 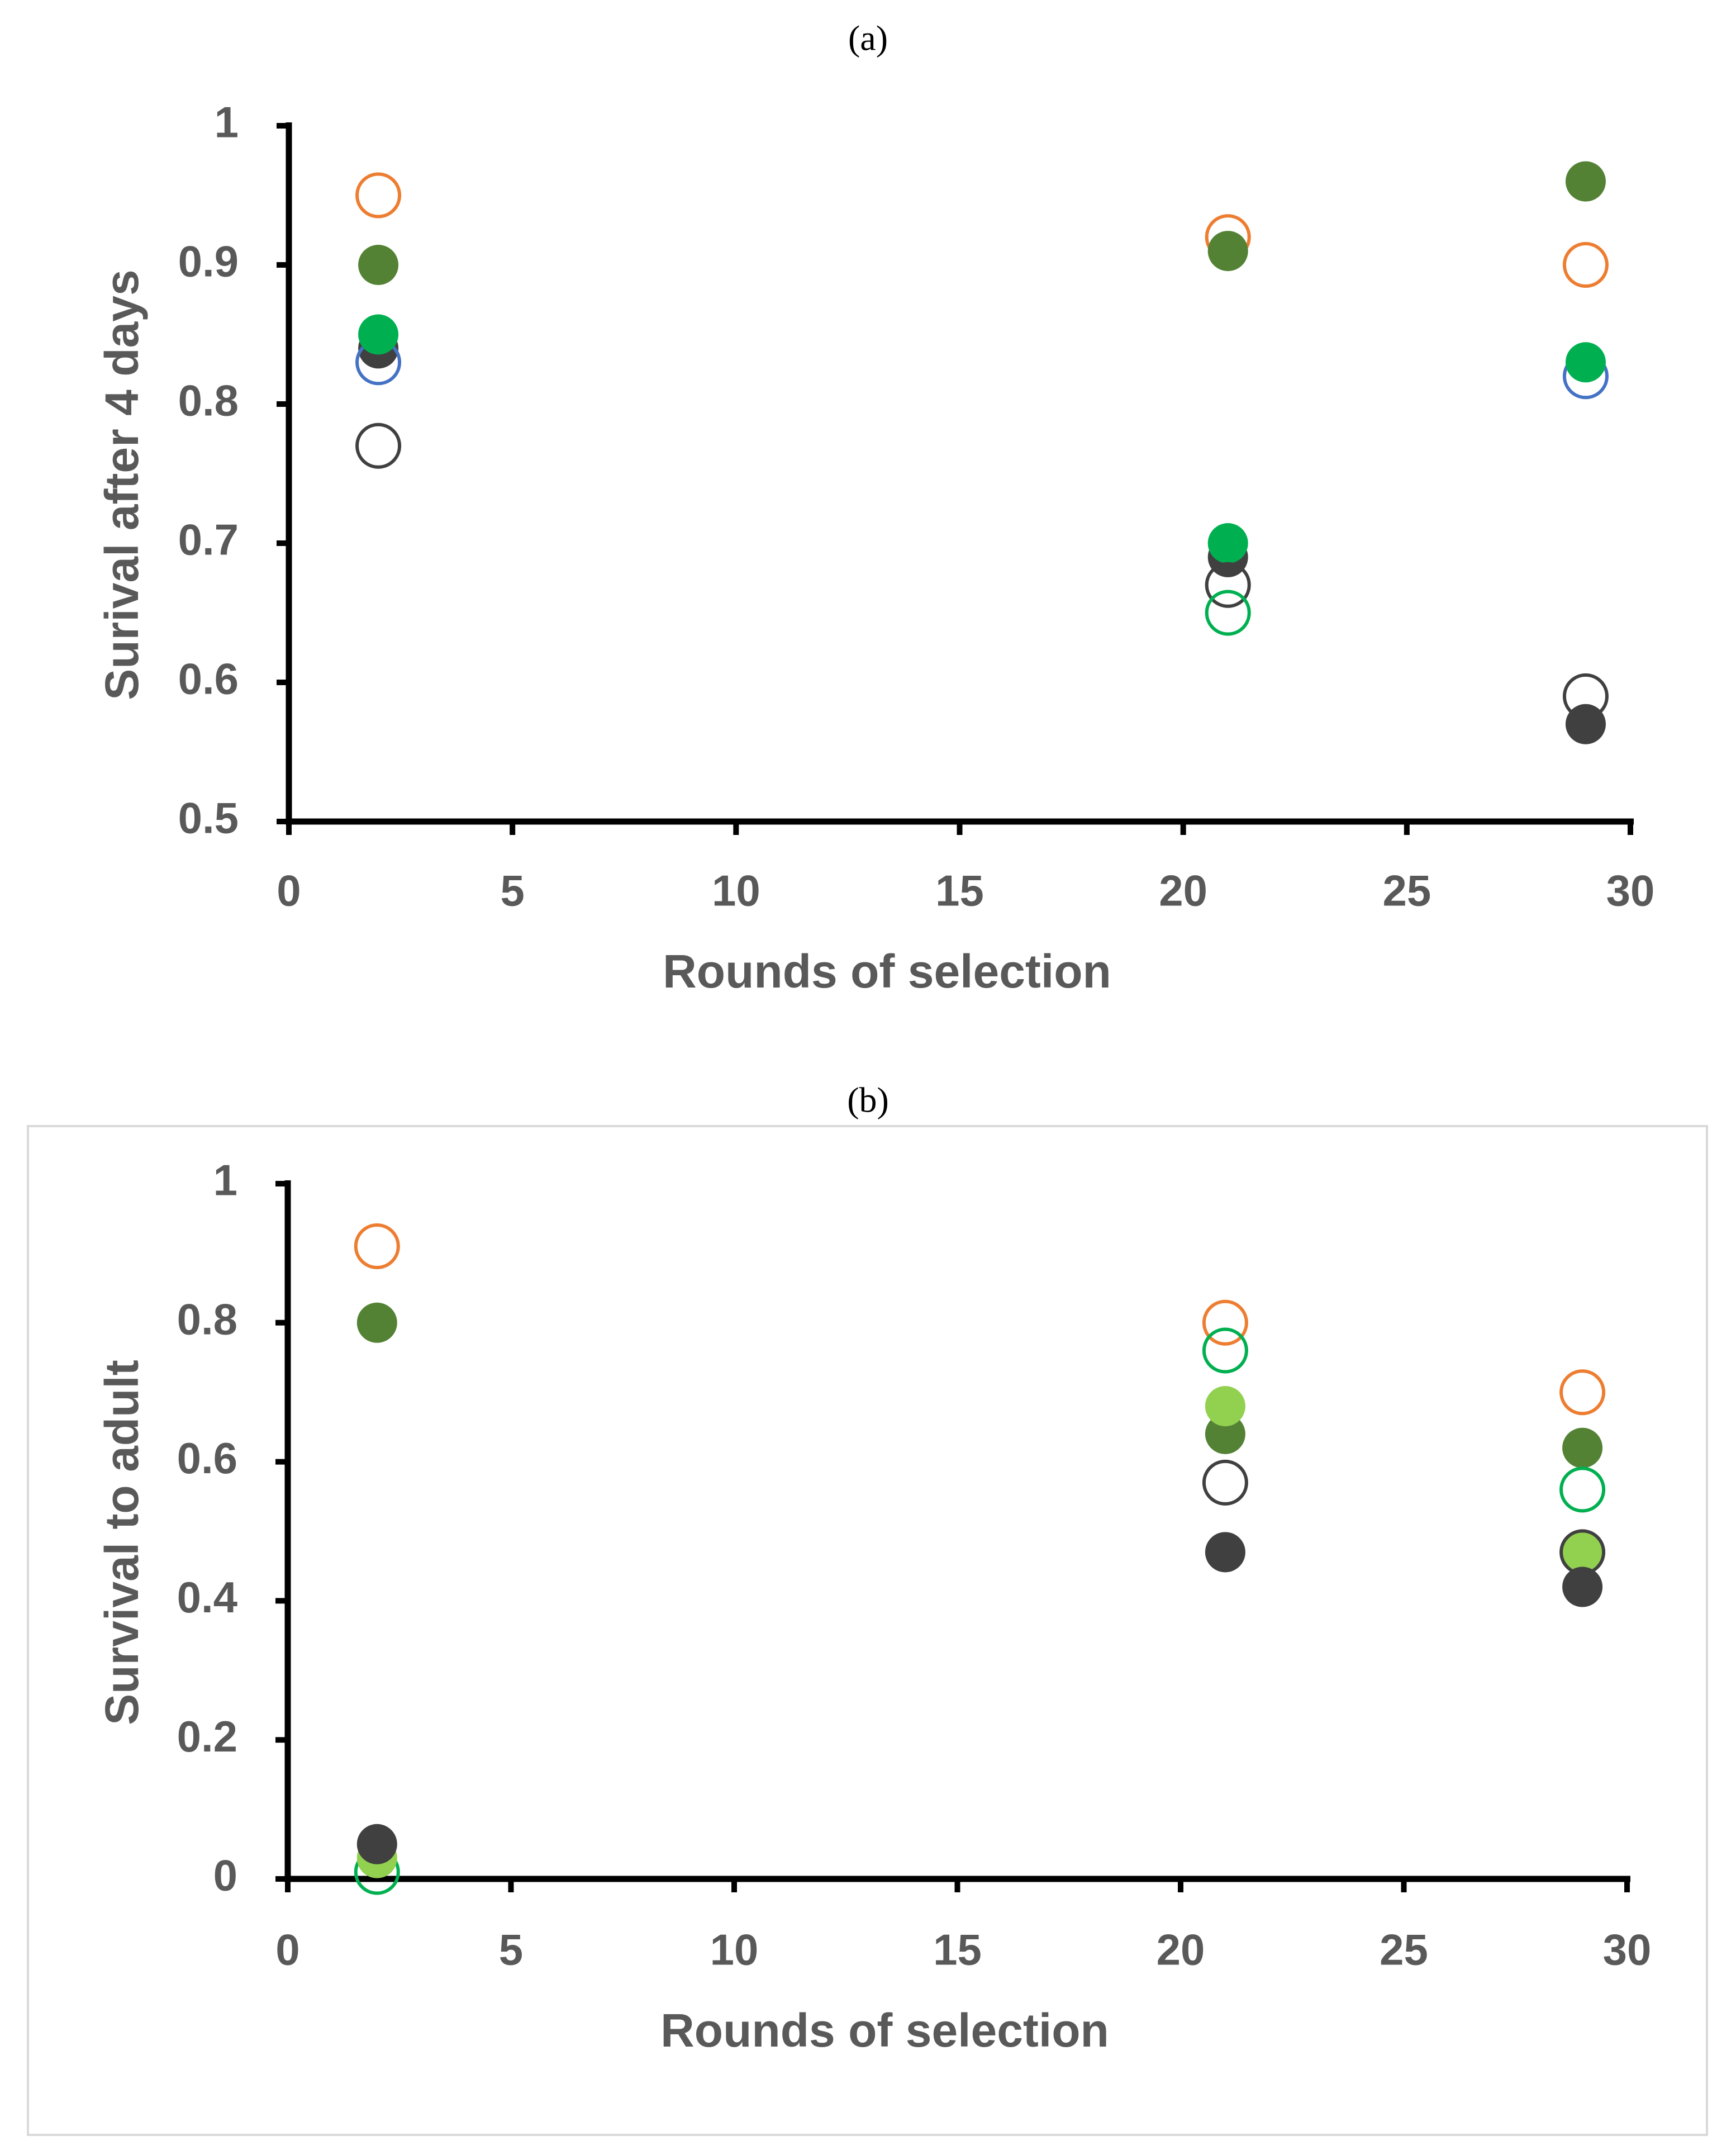 What do you see at coordinates (208, 261) in the screenshot?
I see `y-tick-label: 0.9` at bounding box center [208, 261].